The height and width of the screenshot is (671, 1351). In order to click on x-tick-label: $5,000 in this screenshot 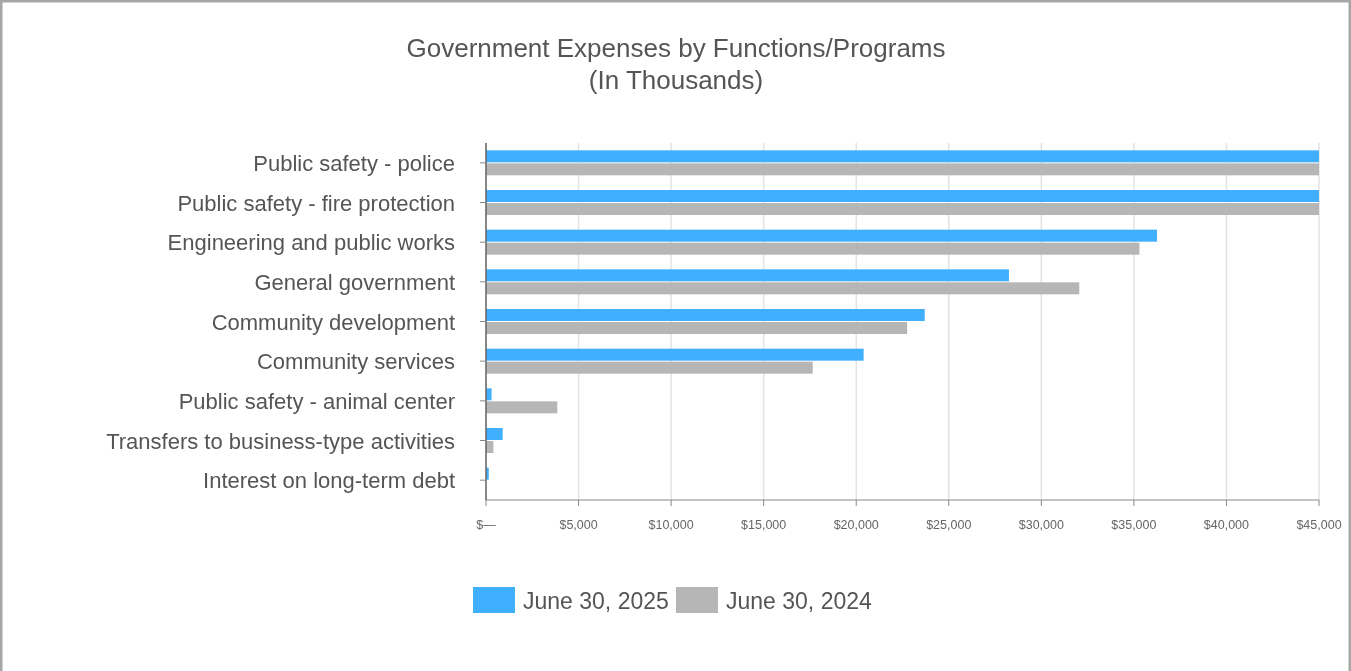, I will do `click(578, 525)`.